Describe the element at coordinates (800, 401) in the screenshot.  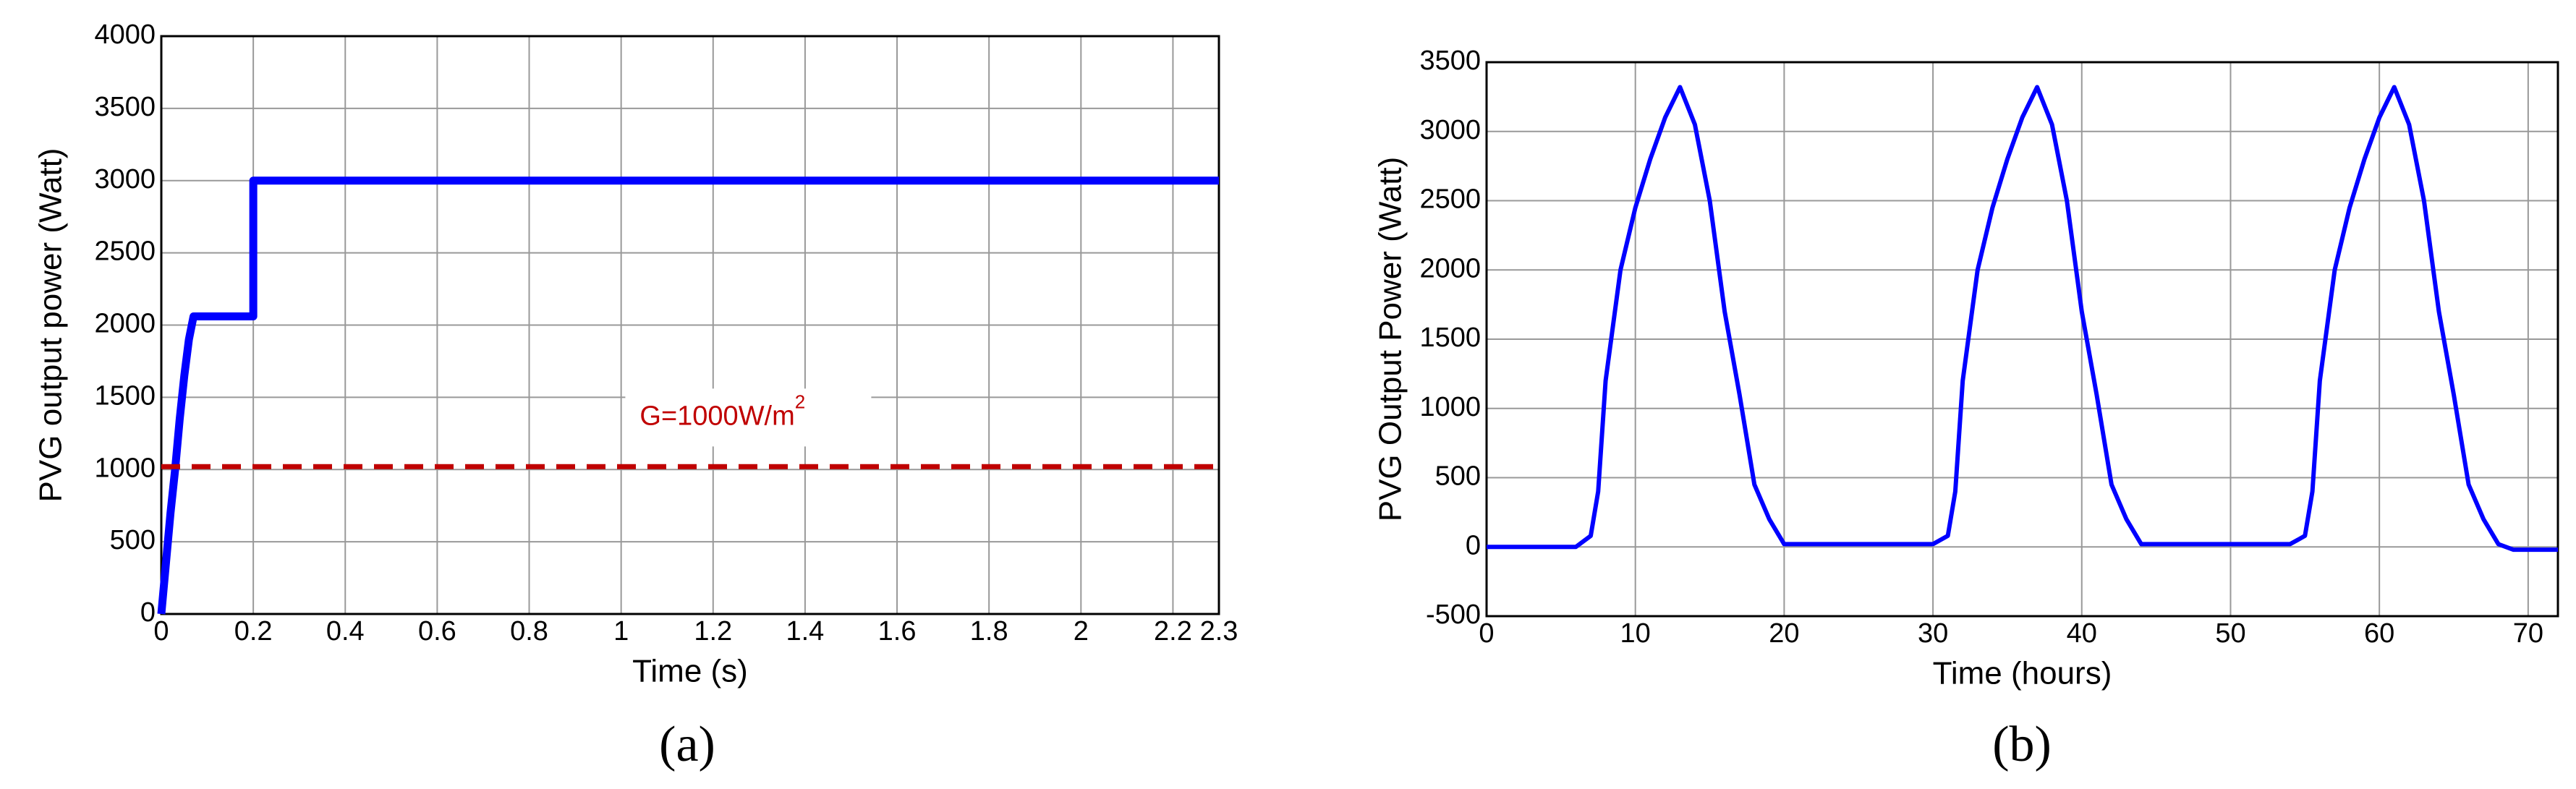
I see `annotation-superscript: 2` at that location.